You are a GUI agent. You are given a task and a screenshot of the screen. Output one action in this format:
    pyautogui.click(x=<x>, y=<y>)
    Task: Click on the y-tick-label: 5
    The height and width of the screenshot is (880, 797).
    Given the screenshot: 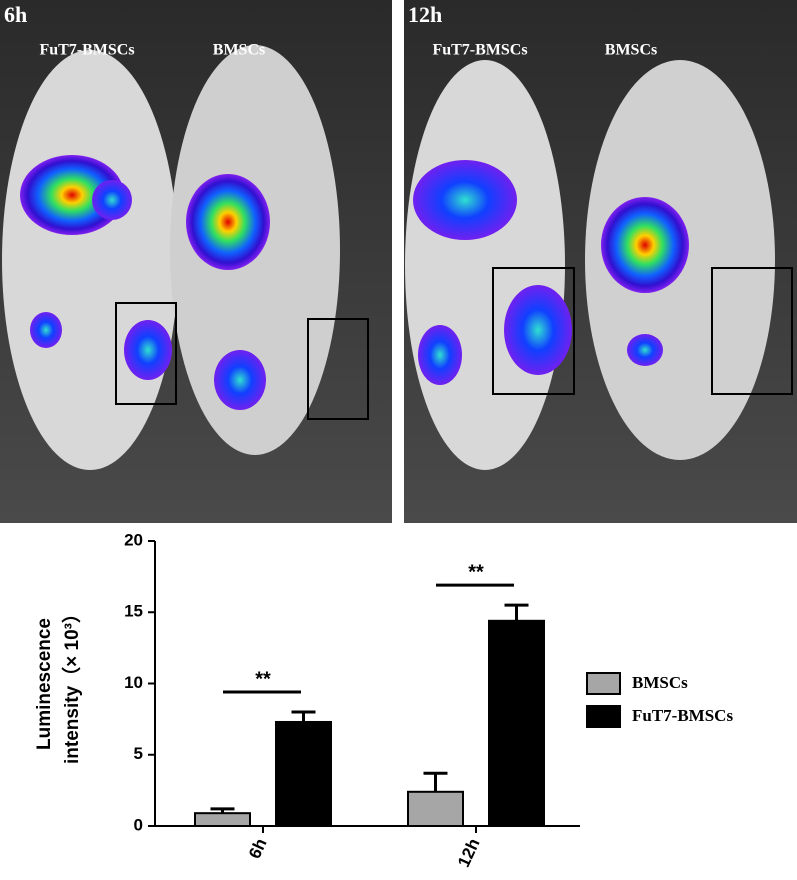 What is the action you would take?
    pyautogui.click(x=138, y=753)
    